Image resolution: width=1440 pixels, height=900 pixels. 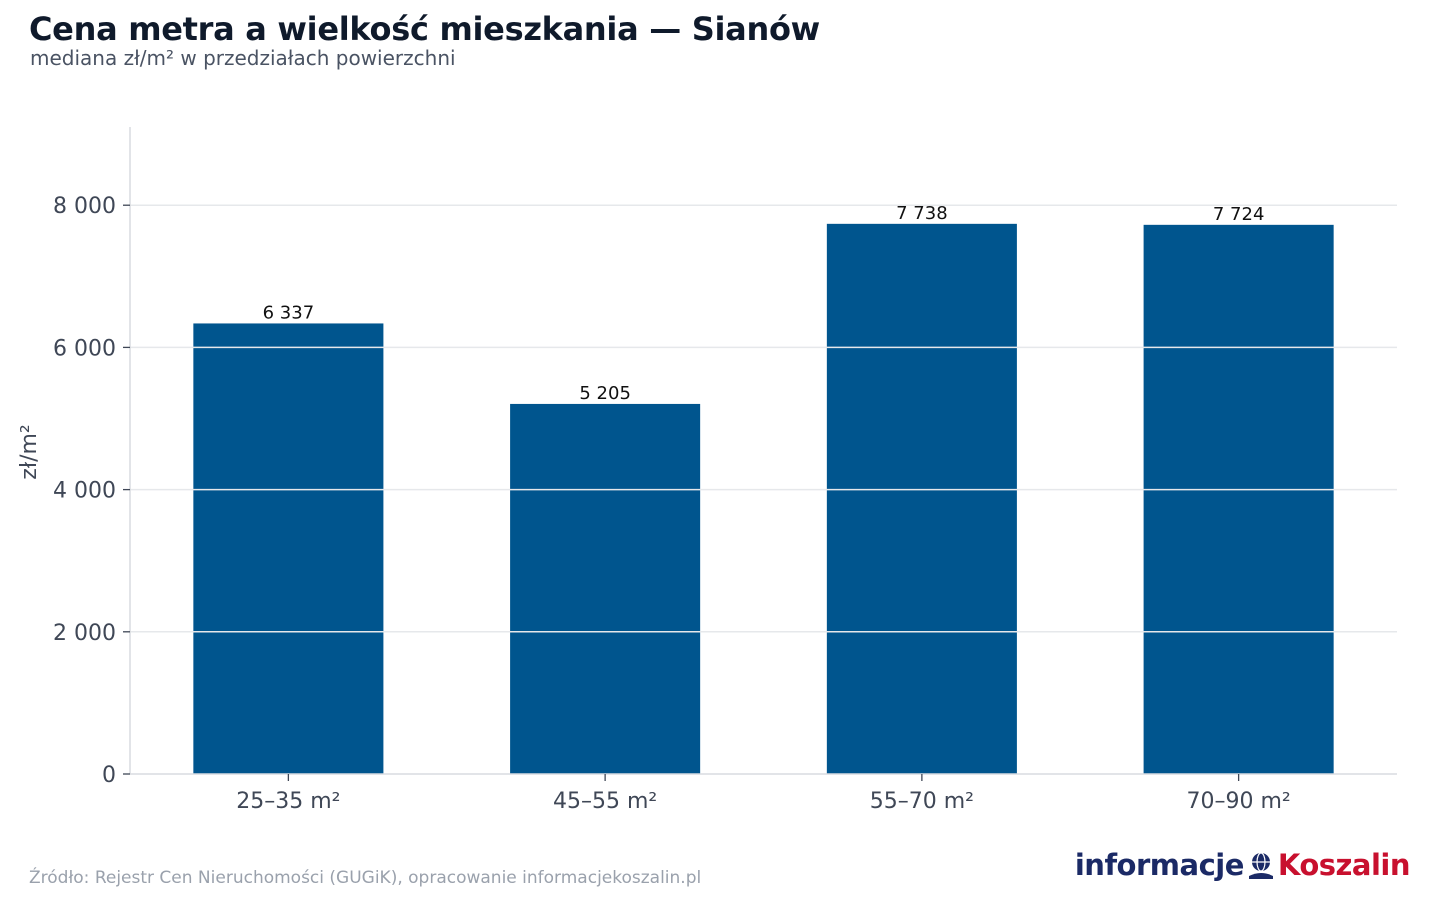 I want to click on bar-value-label: 6 337, so click(x=289, y=312).